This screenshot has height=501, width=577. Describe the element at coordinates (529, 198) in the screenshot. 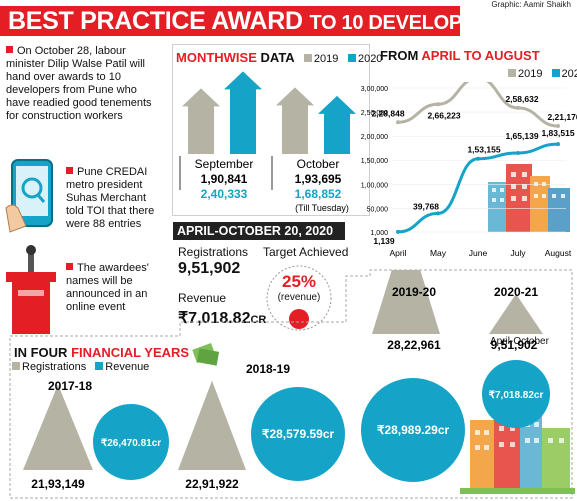

I see `buildings-illustration` at that location.